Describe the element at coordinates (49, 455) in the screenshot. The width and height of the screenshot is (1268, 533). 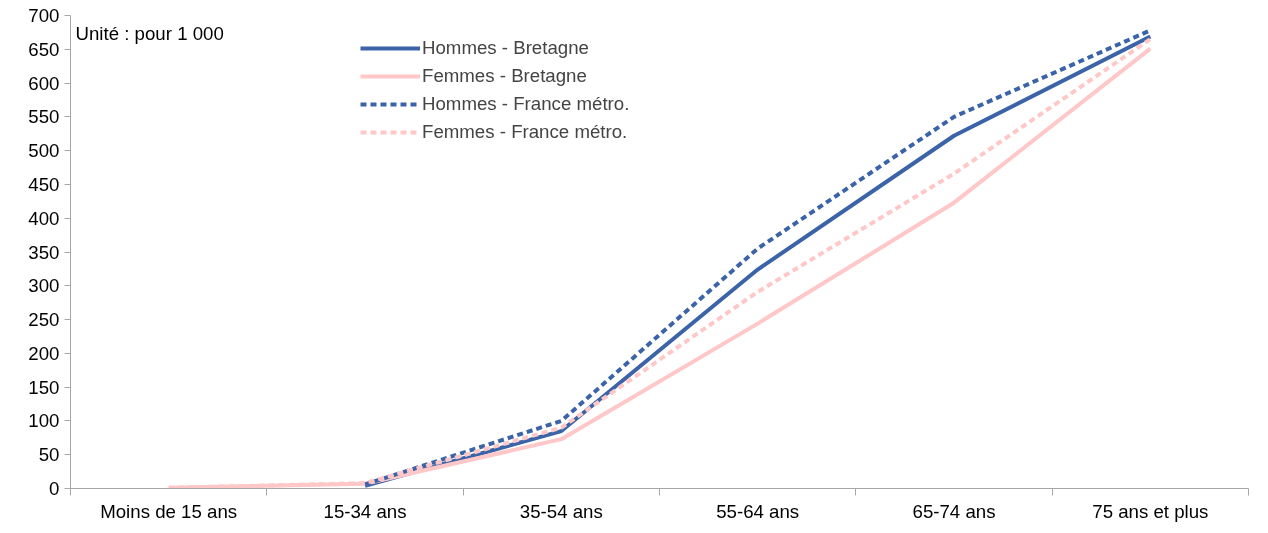
I see `y-tick-label: 50` at that location.